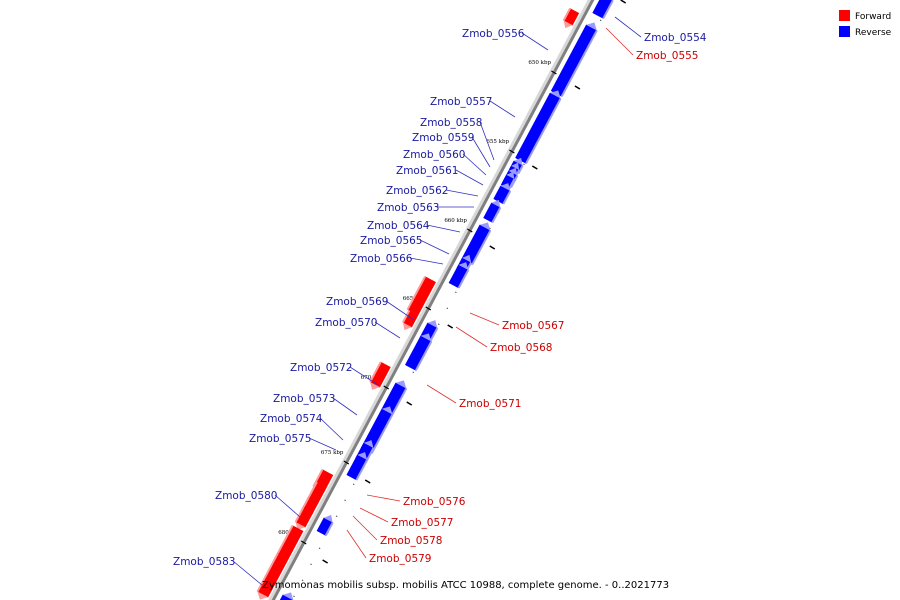 The height and width of the screenshot is (600, 900). Describe the element at coordinates (873, 33) in the screenshot. I see `legend-reverse-label: Reverse` at that location.